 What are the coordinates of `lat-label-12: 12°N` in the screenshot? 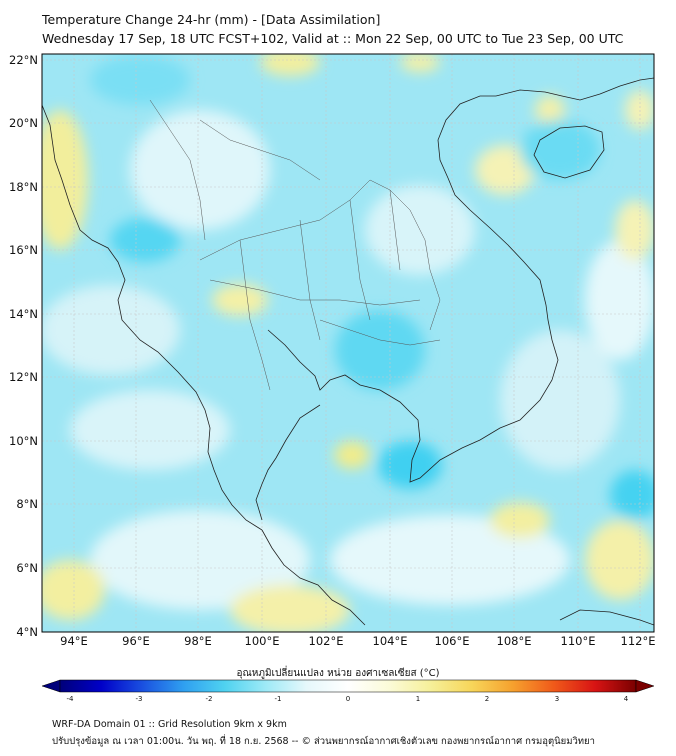 It's located at (23, 377).